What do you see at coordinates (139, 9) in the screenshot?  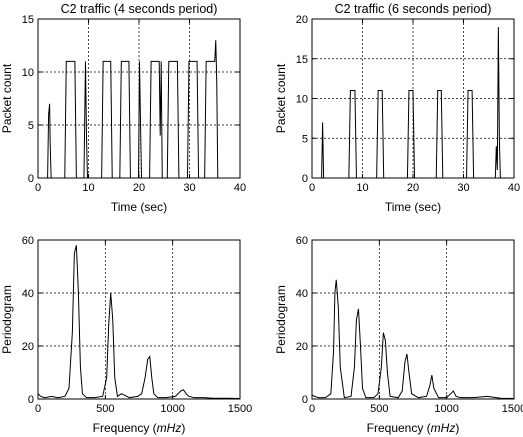 I see `chart-title: C2 traffic (4 seconds period)` at bounding box center [139, 9].